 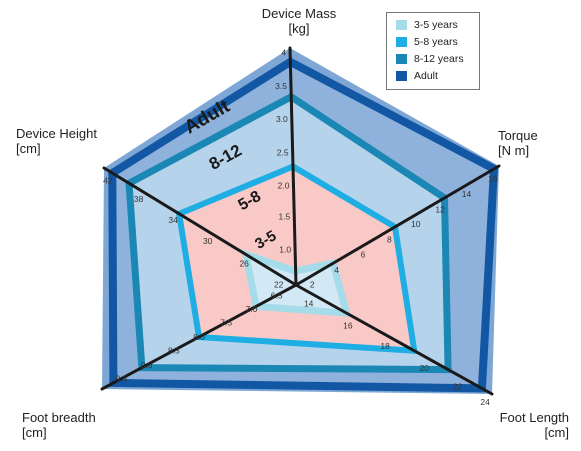 What do you see at coordinates (139, 199) in the screenshot?
I see `tick-label: 38` at bounding box center [139, 199].